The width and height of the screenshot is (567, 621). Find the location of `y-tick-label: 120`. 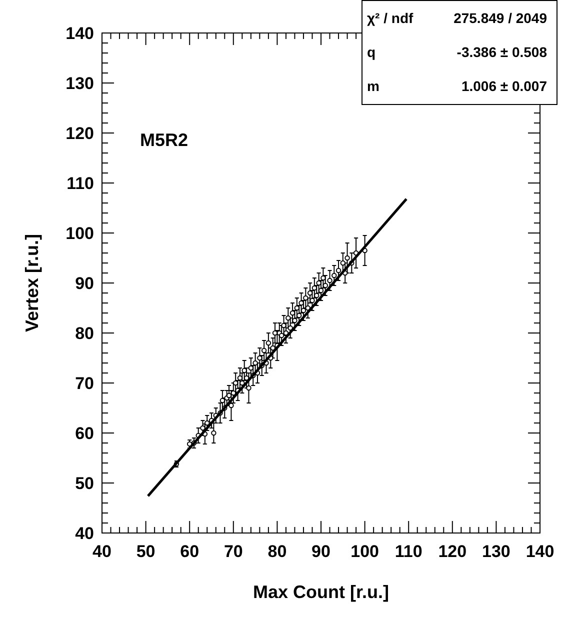

y-tick-label: 120 is located at coordinates (80, 133).